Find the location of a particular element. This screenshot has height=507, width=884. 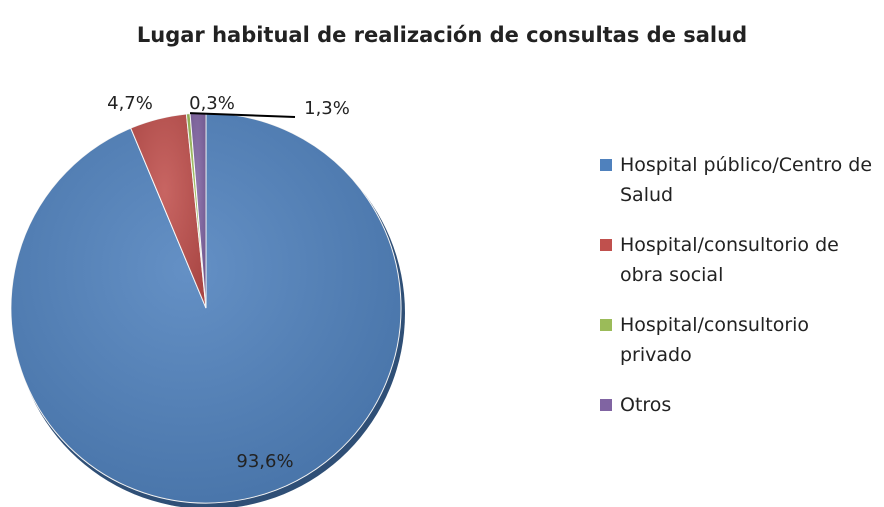

legend-label: Hospital/consultorio de obra social is located at coordinates (729, 260).